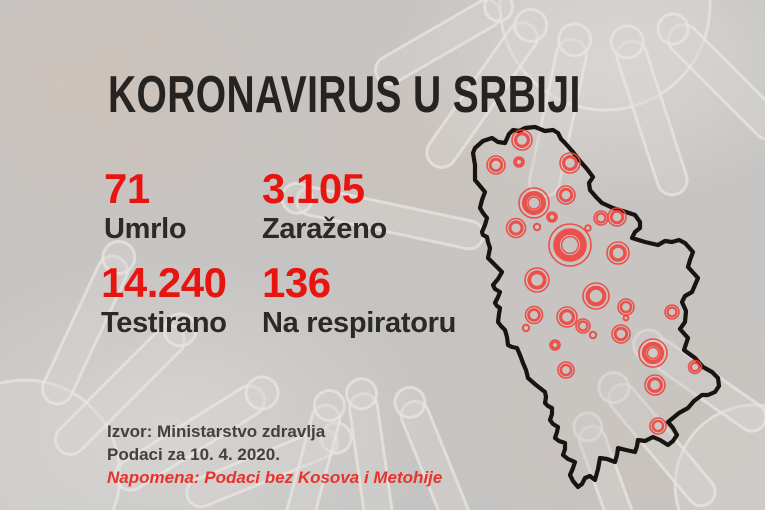  Describe the element at coordinates (193, 454) in the screenshot. I see `date-line: Podaci za 10. 4. 2020.` at that location.